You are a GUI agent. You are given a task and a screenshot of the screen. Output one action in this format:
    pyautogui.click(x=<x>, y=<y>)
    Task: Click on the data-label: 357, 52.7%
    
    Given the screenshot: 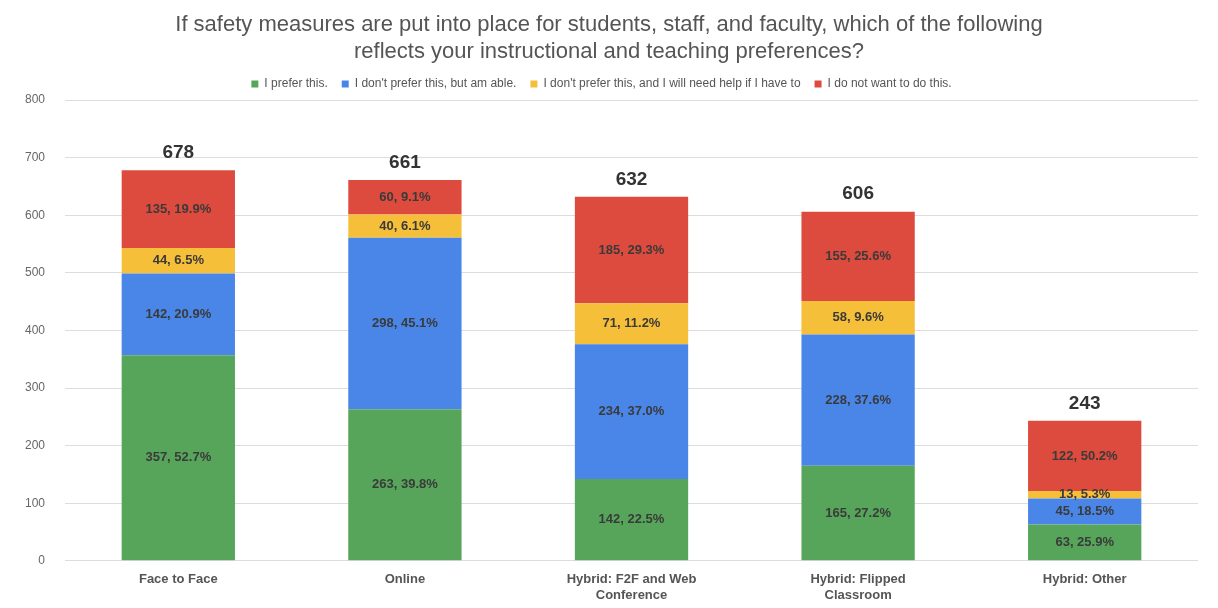 What is the action you would take?
    pyautogui.click(x=178, y=457)
    